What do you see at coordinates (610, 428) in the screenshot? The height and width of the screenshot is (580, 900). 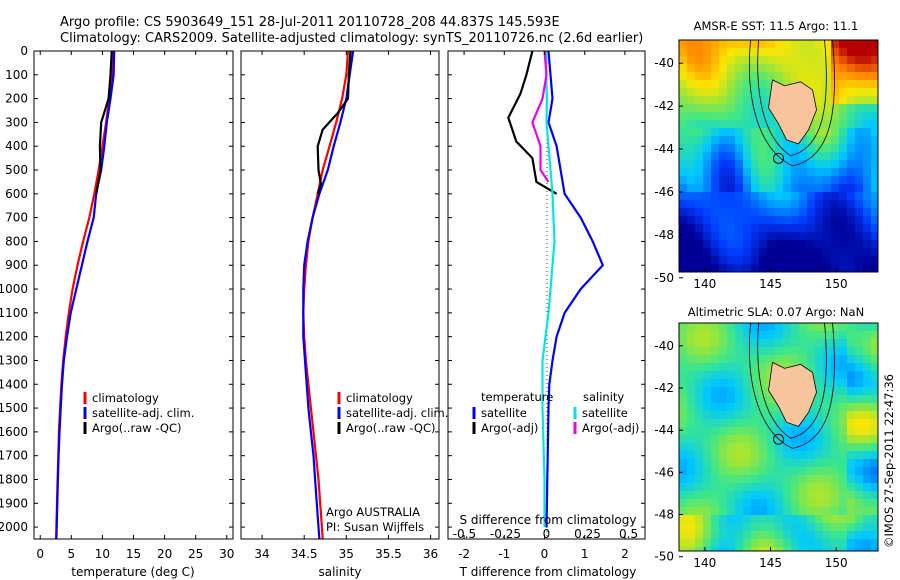 I see `legend-label-sal-argo: Argo(-adj)` at bounding box center [610, 428].